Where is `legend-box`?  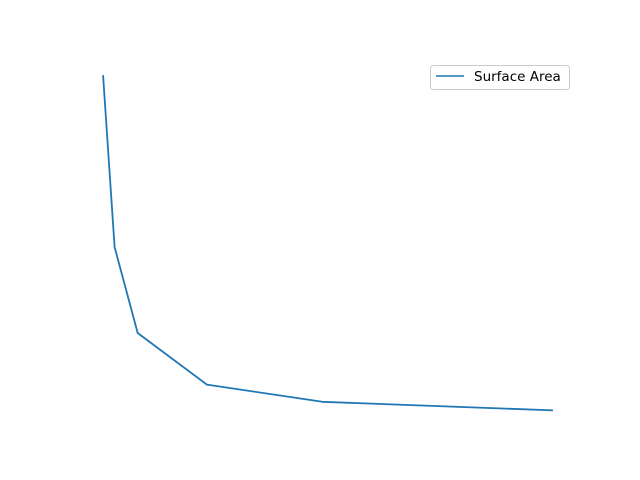
legend-box is located at coordinates (500, 77).